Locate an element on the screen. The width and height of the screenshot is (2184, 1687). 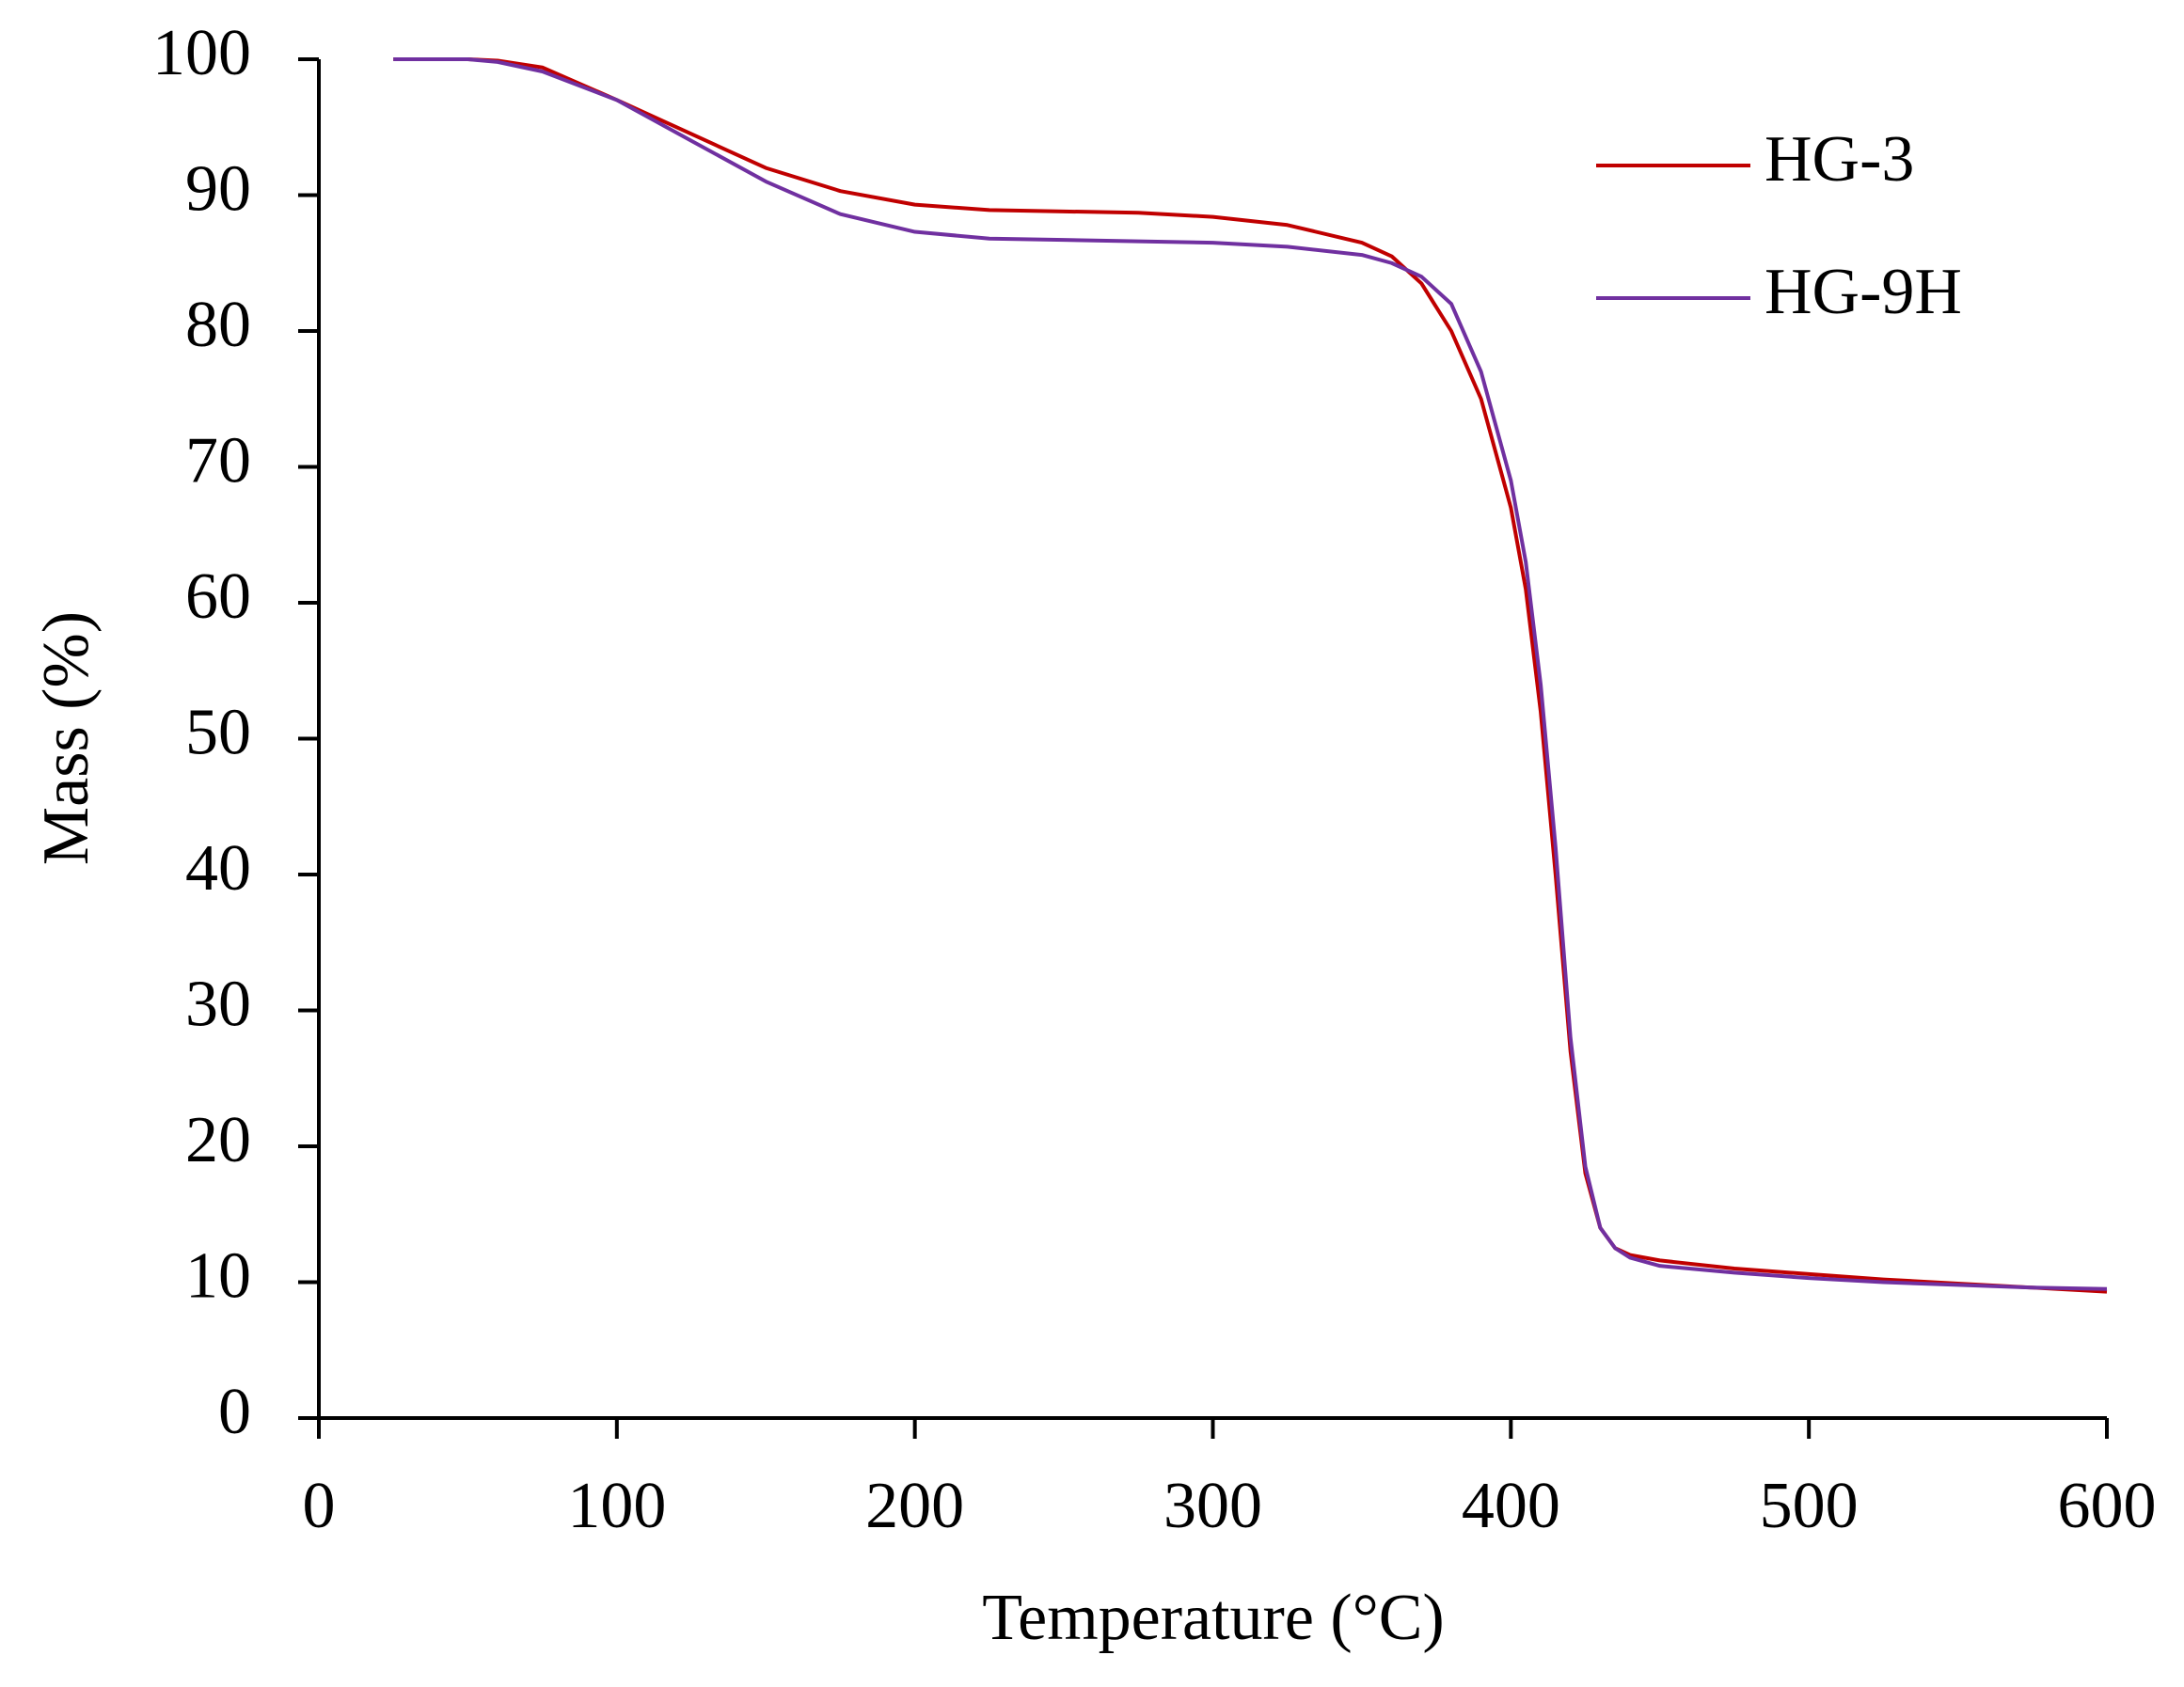
y-tick-label: 60 is located at coordinates (218, 596).